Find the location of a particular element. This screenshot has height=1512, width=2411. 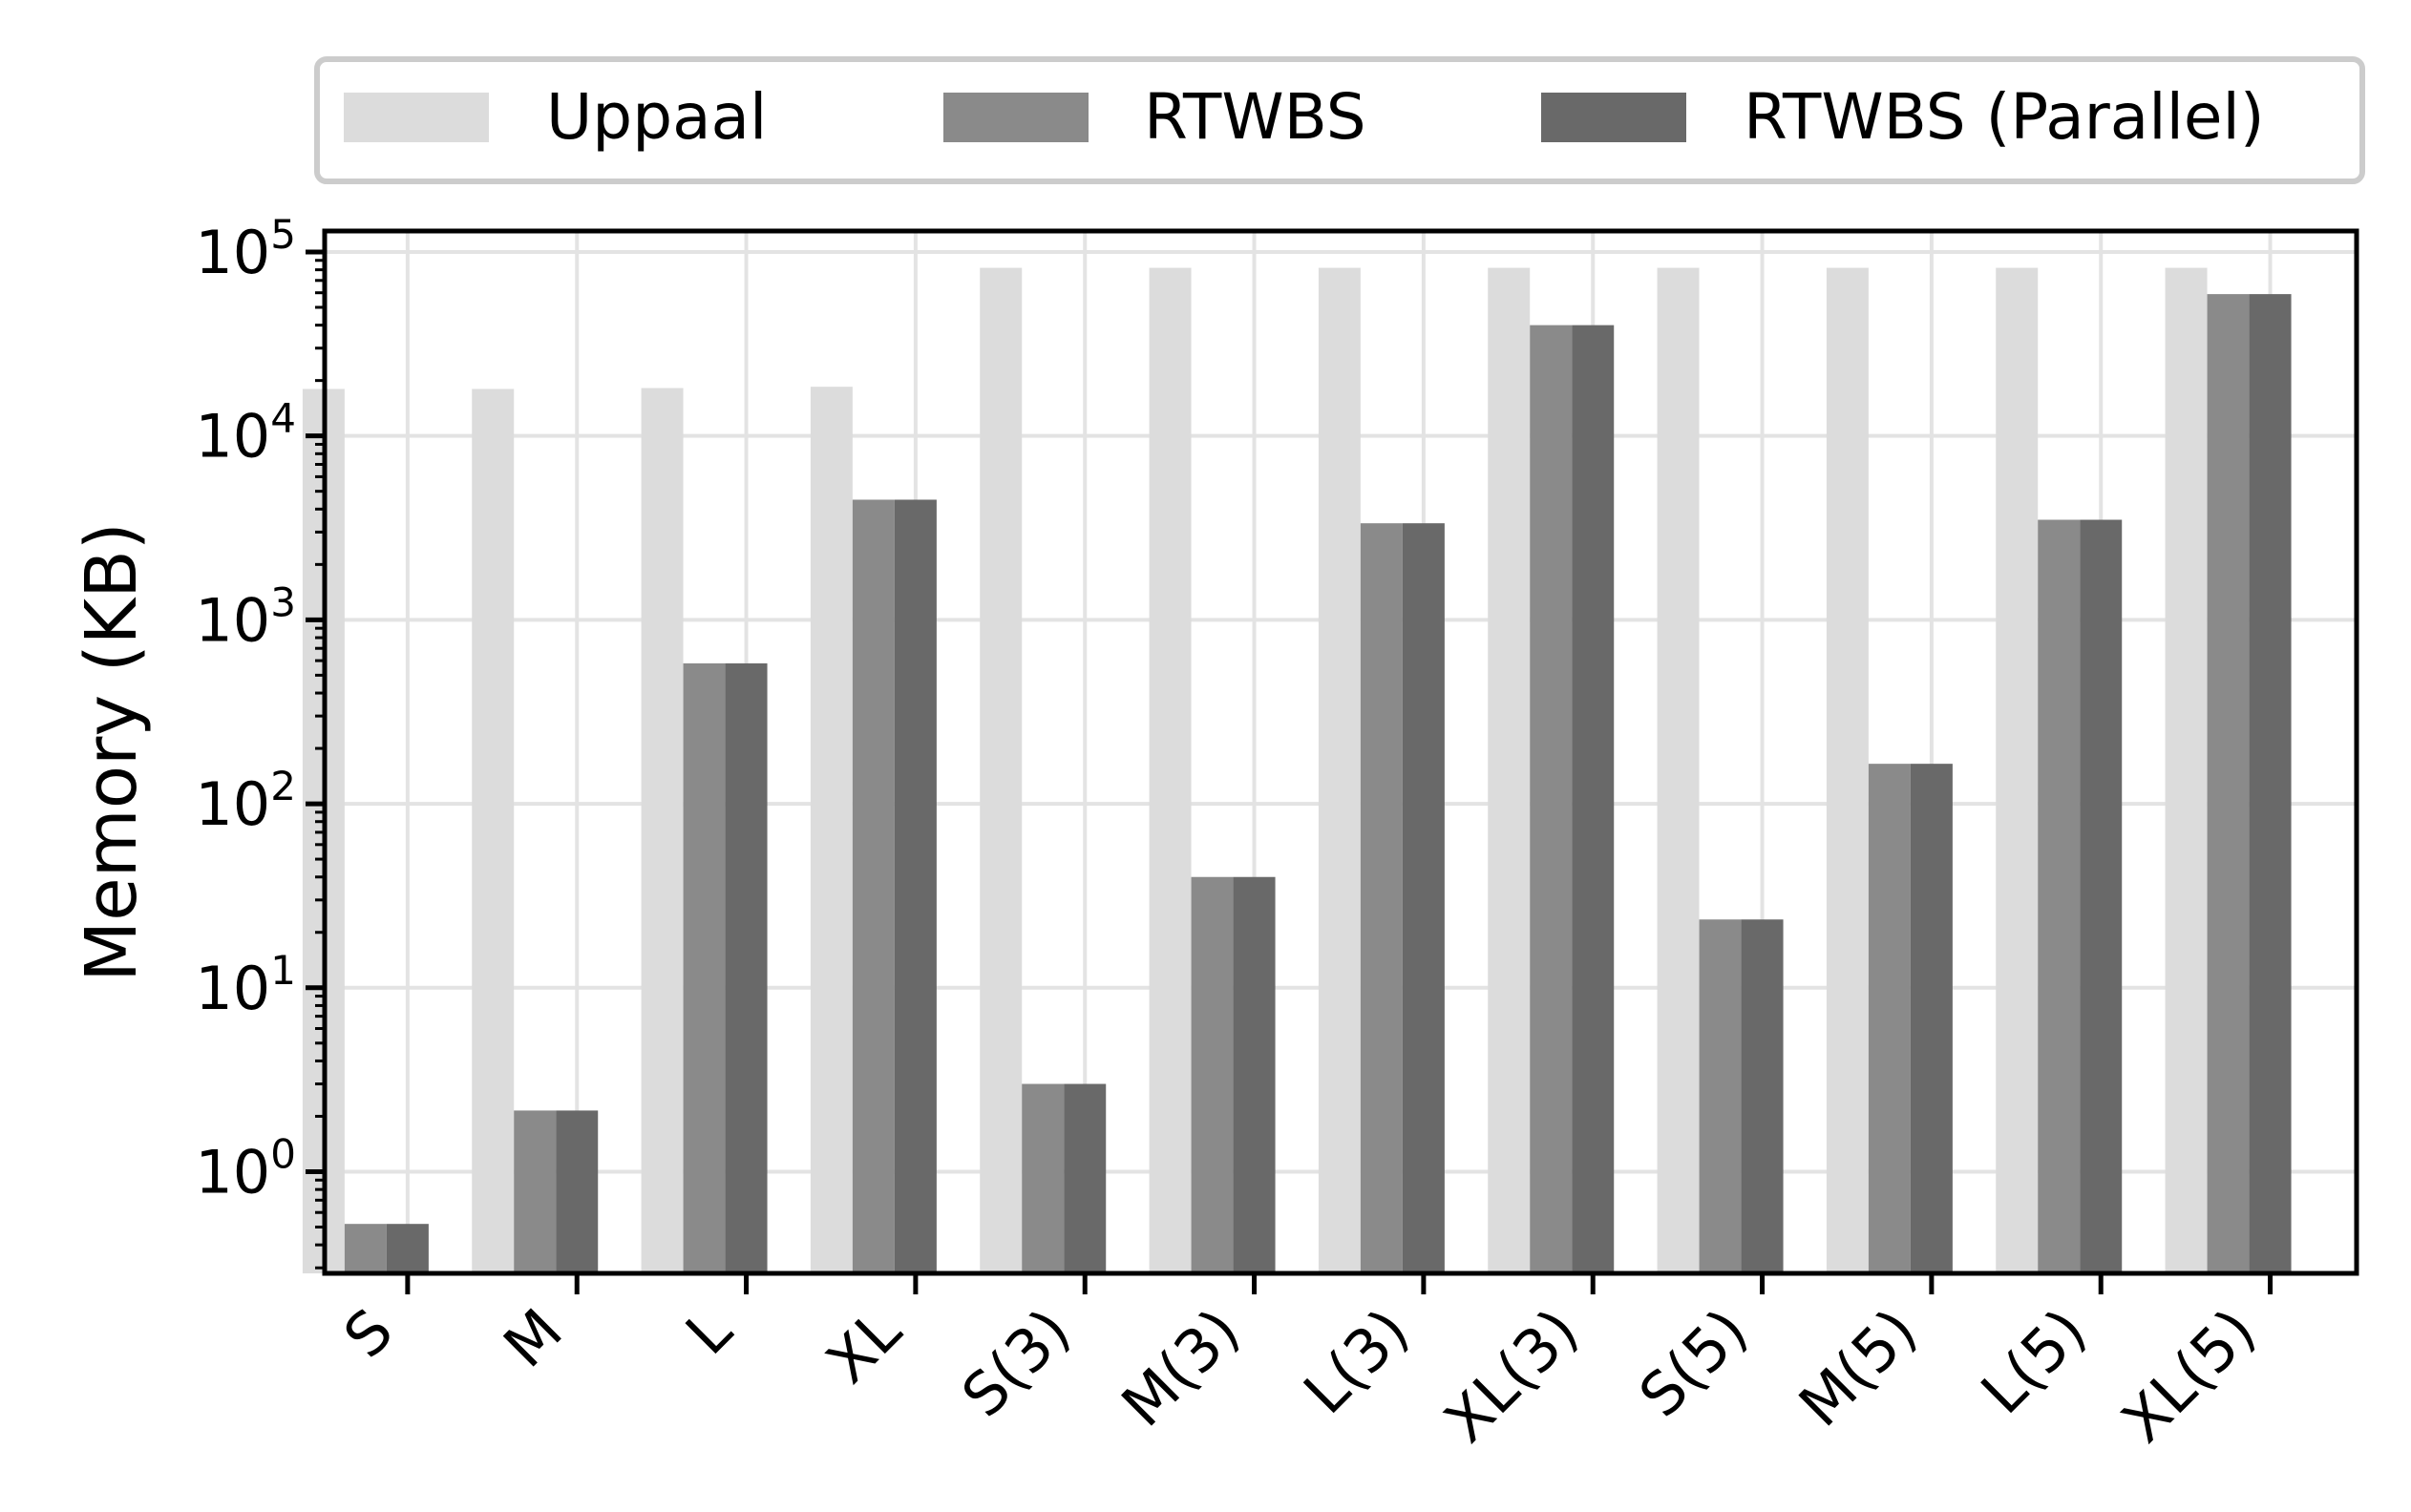

bar-uppaal-s3 is located at coordinates (1001, 771).